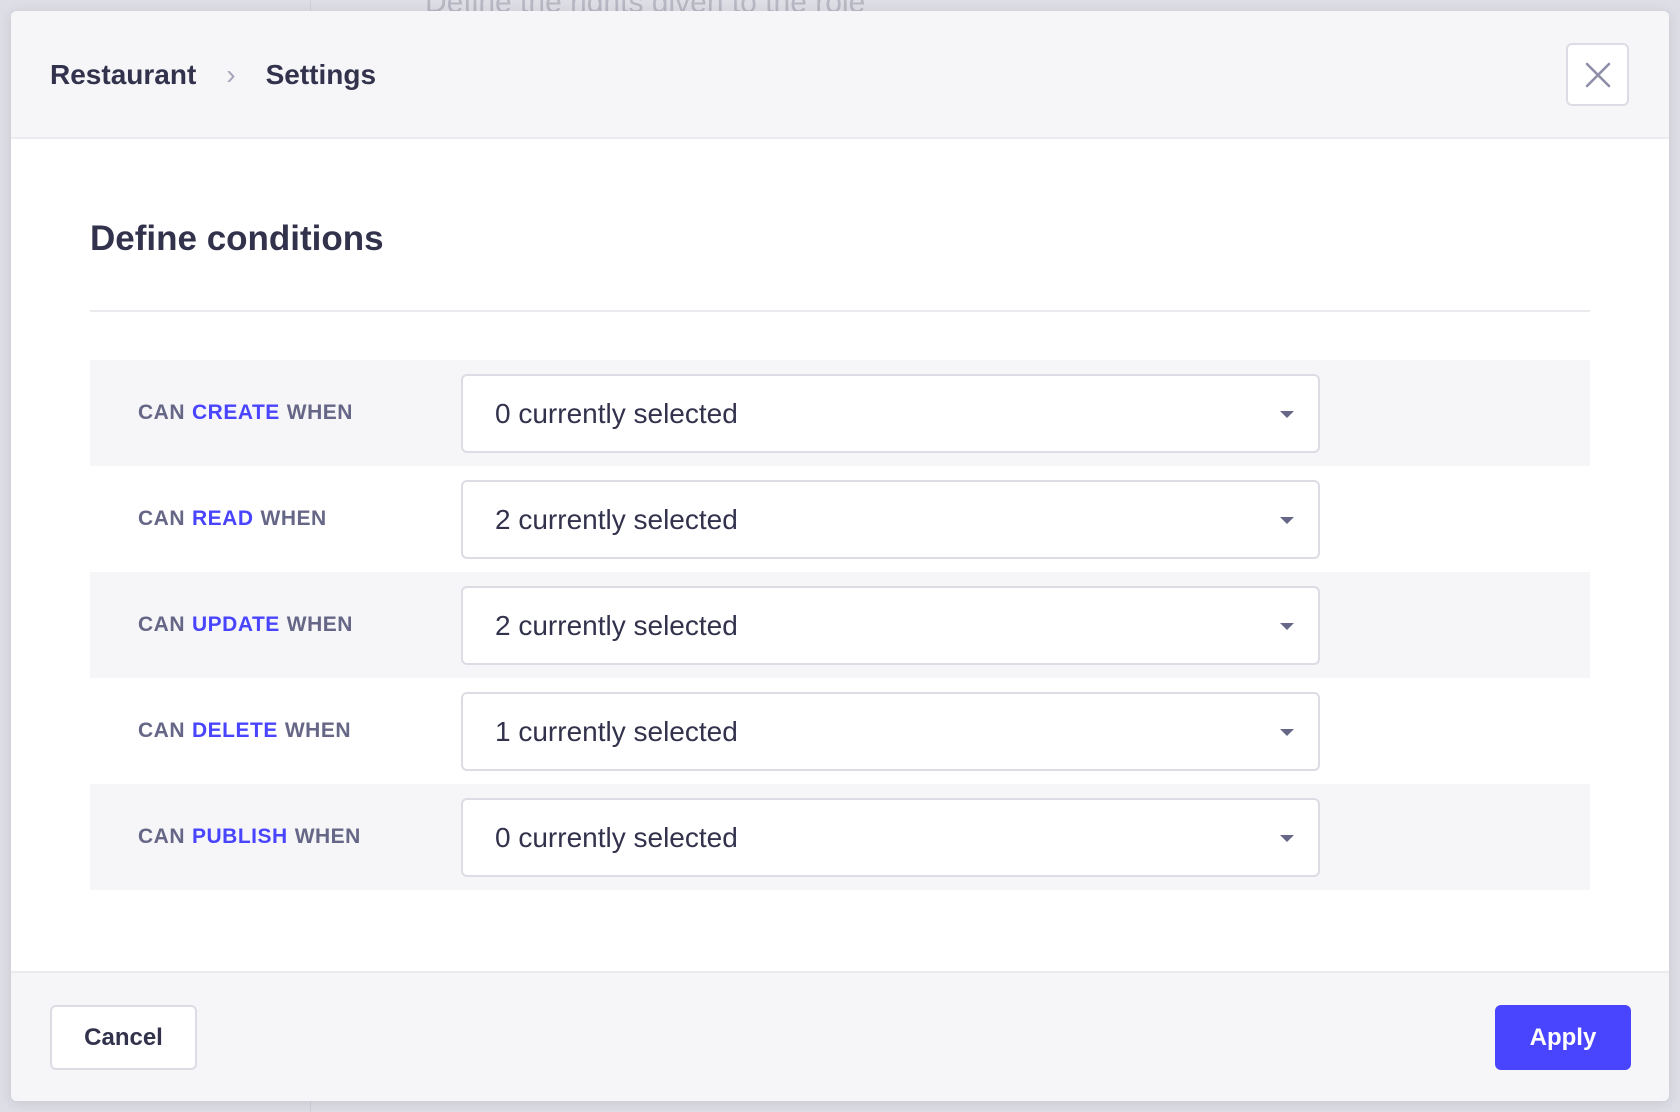  I want to click on close-icon, so click(1597, 74).